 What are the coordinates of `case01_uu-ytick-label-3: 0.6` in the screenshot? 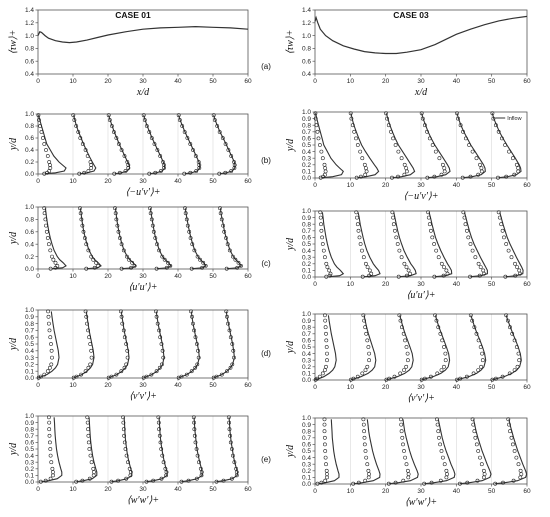 It's located at (29, 232).